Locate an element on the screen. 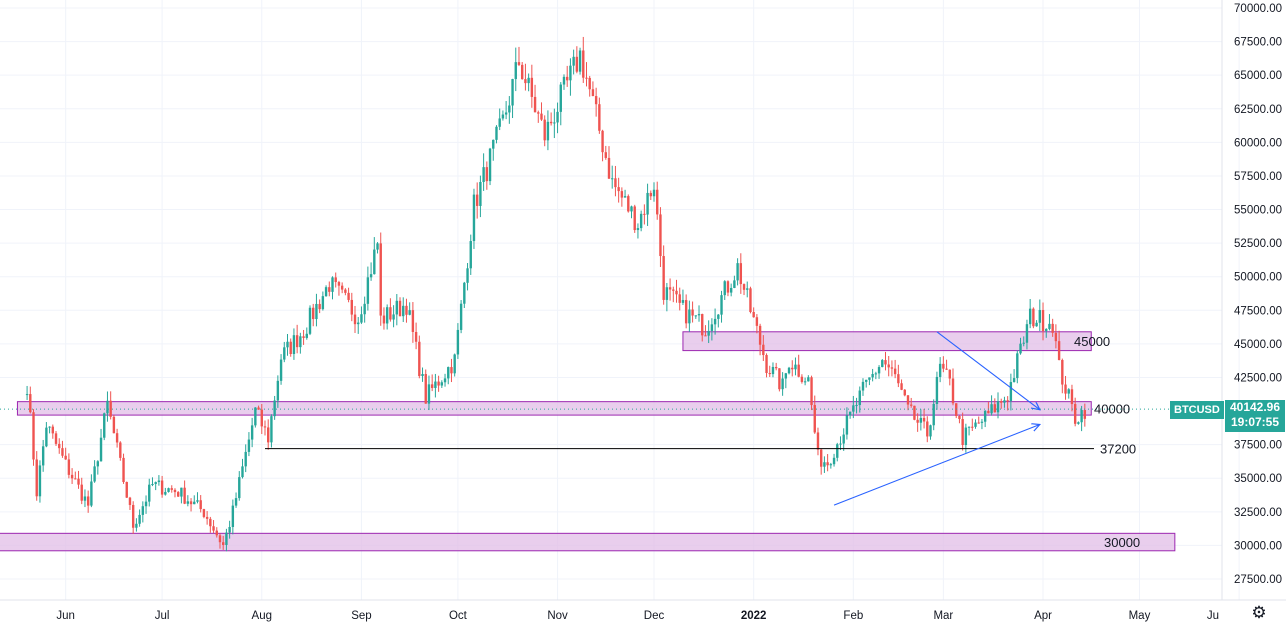 This screenshot has height=627, width=1286. x-tick-label: Apr is located at coordinates (1043, 616).